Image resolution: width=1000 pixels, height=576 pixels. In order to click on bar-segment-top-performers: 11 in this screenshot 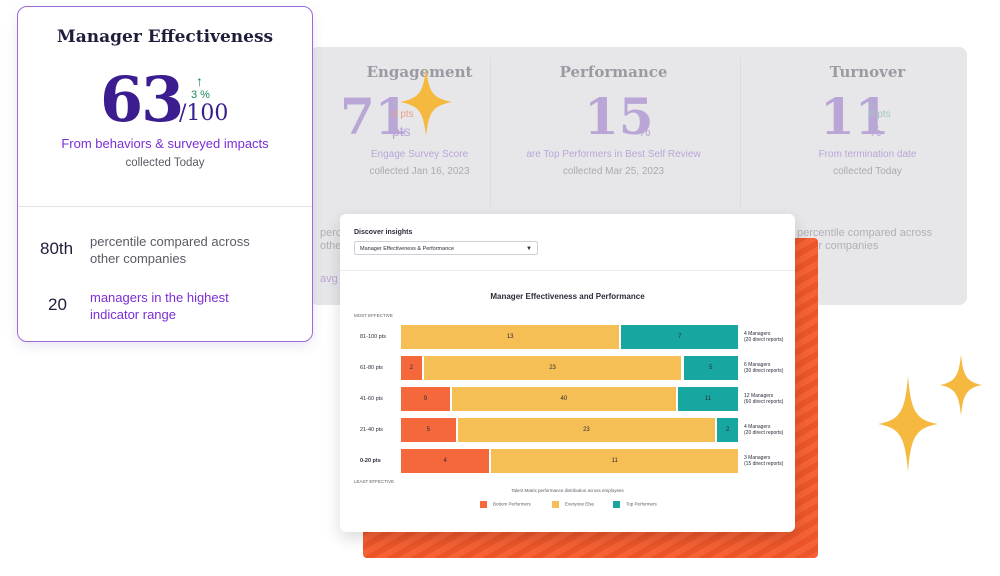, I will do `click(707, 399)`.